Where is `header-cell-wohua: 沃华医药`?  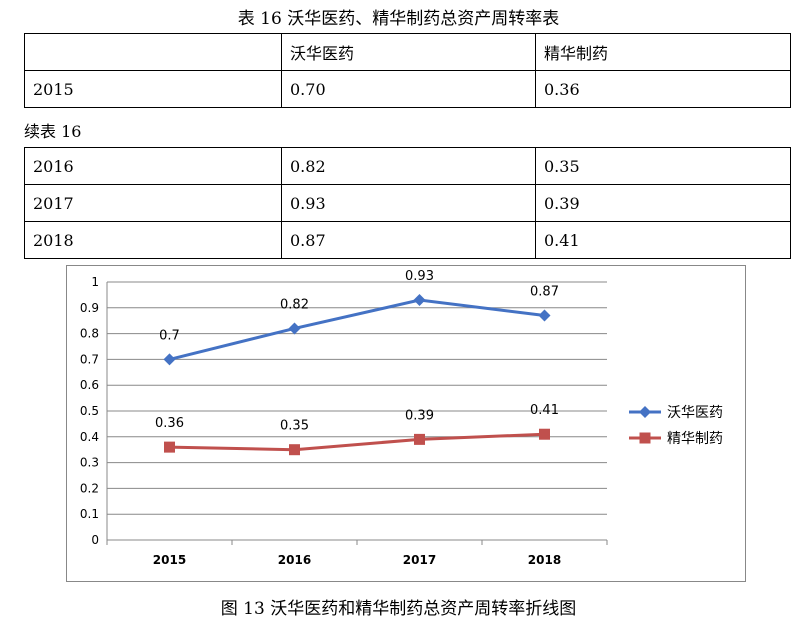 header-cell-wohua: 沃华医药 is located at coordinates (408, 52).